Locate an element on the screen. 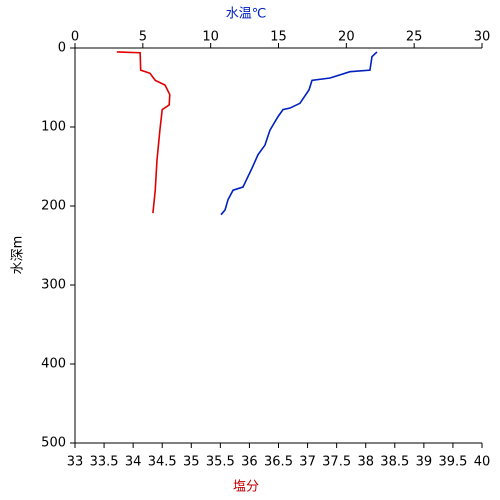 Image resolution: width=500 pixels, height=500 pixels. x-tick-label: 39 is located at coordinates (424, 462).